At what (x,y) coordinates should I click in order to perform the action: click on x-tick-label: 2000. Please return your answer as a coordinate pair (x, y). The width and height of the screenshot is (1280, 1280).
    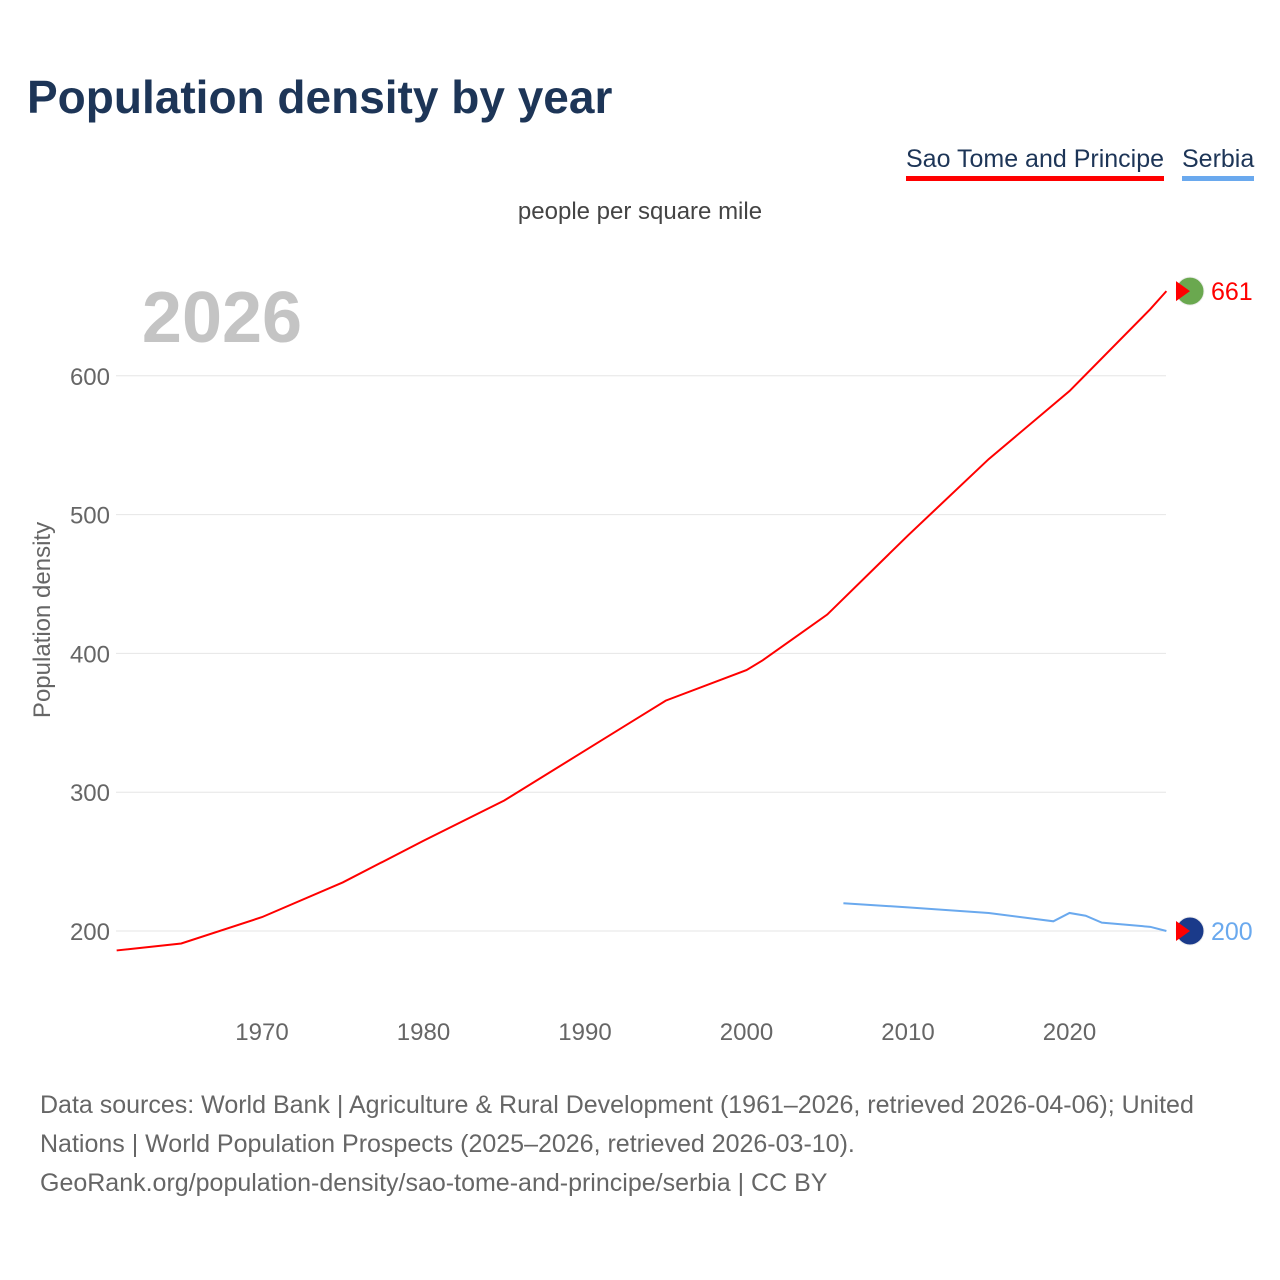
    Looking at the image, I should click on (746, 1032).